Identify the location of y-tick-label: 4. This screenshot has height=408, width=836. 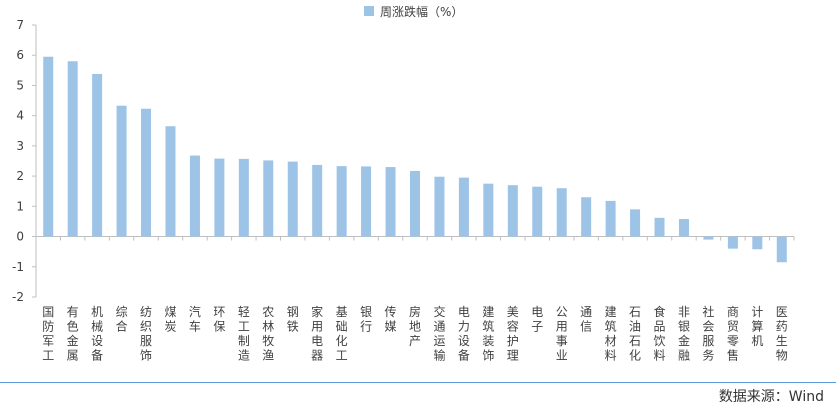
(20, 116).